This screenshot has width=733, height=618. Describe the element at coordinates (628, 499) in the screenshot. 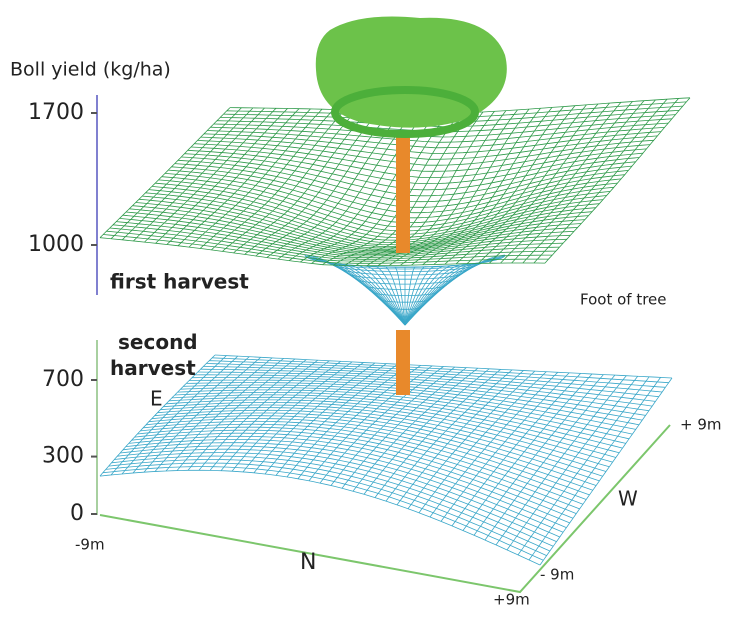

I see `we-label: W` at that location.